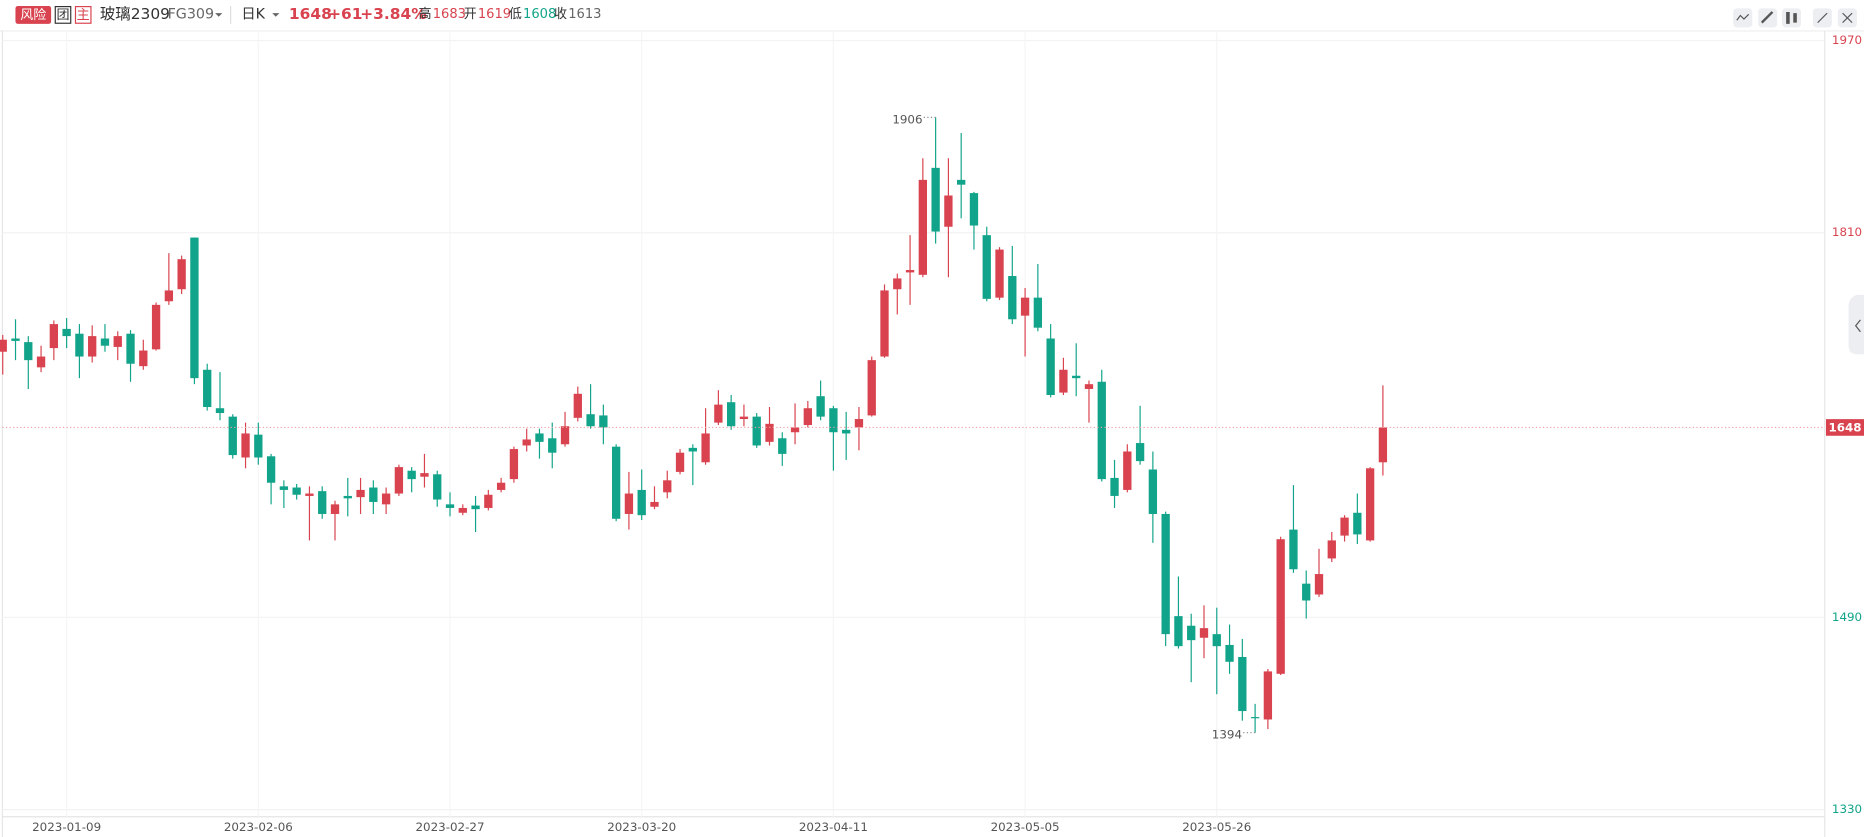 The width and height of the screenshot is (1864, 837). What do you see at coordinates (584, 14) in the screenshot?
I see `stat-value: 1613` at bounding box center [584, 14].